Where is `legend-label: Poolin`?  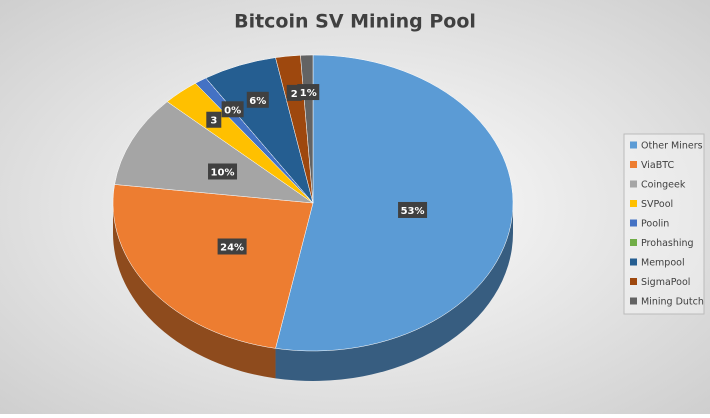
legend-label: Poolin is located at coordinates (655, 224).